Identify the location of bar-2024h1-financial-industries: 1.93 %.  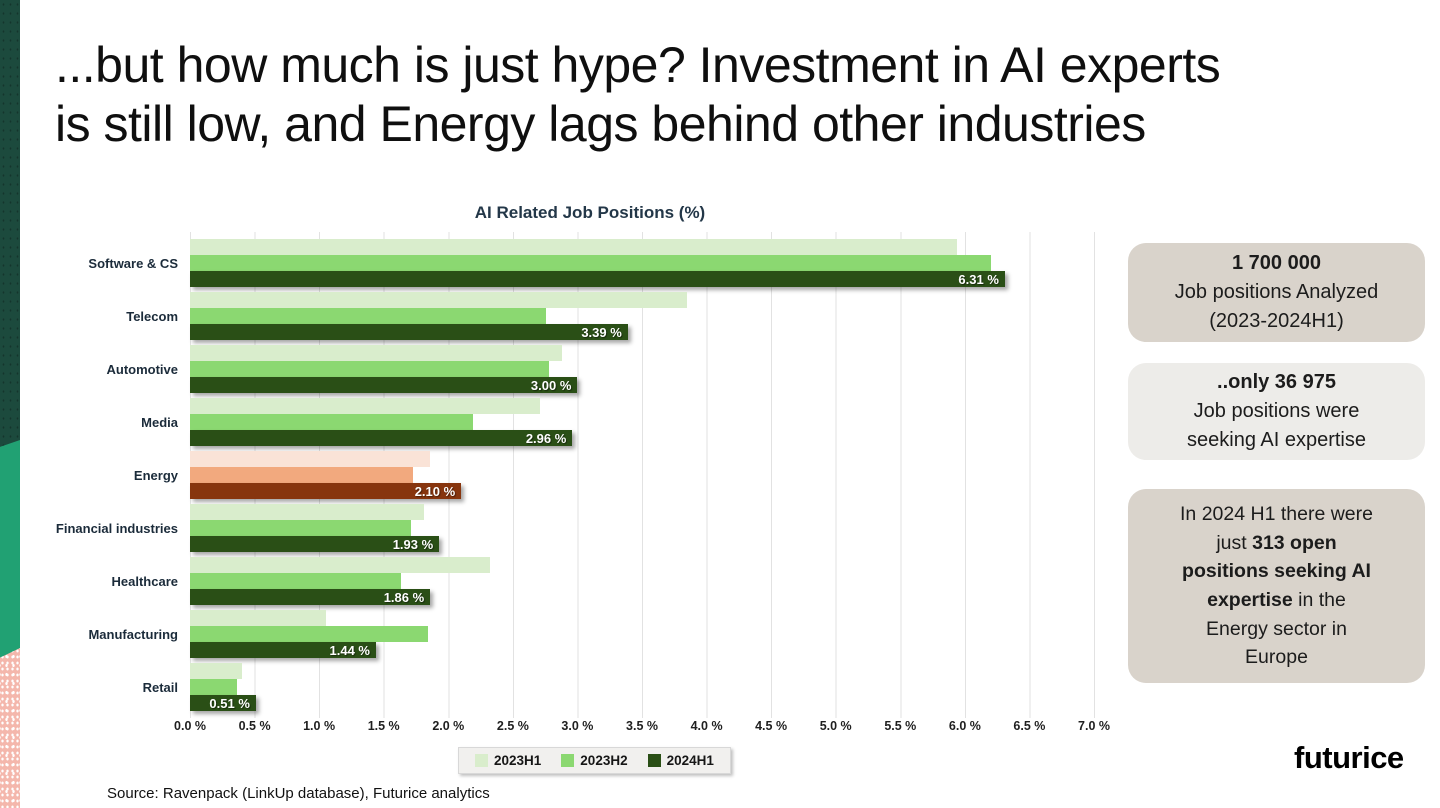
(315, 544).